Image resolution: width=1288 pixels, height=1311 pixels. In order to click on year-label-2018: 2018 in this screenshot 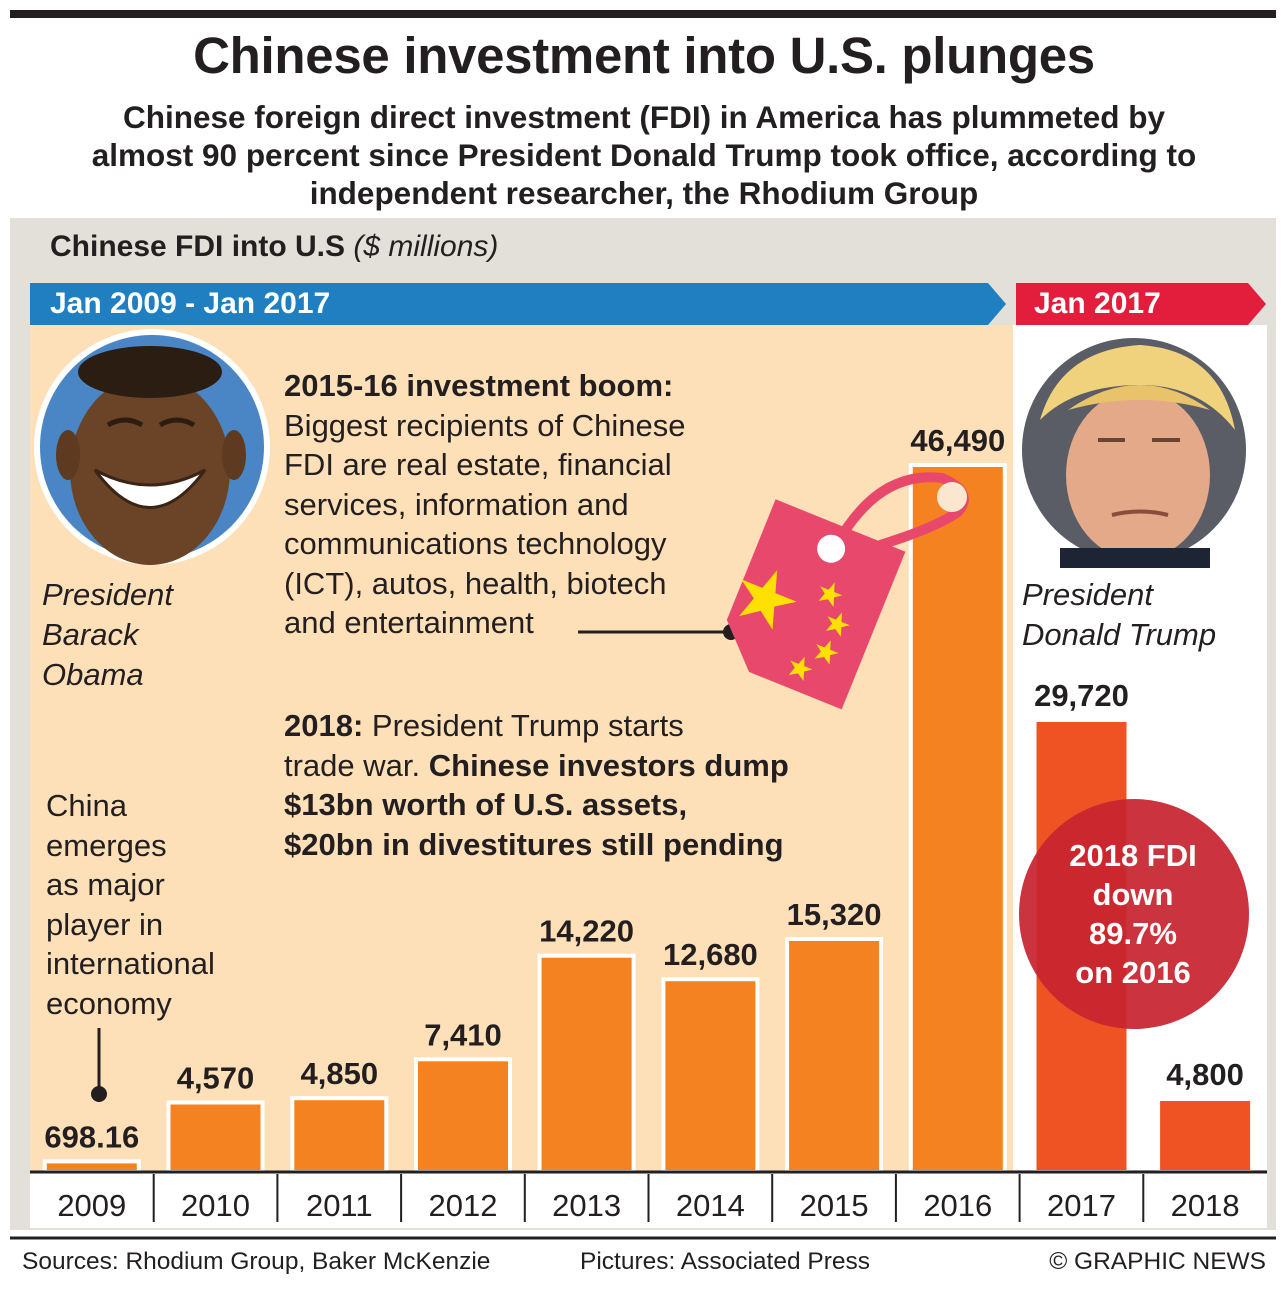, I will do `click(1205, 1205)`.